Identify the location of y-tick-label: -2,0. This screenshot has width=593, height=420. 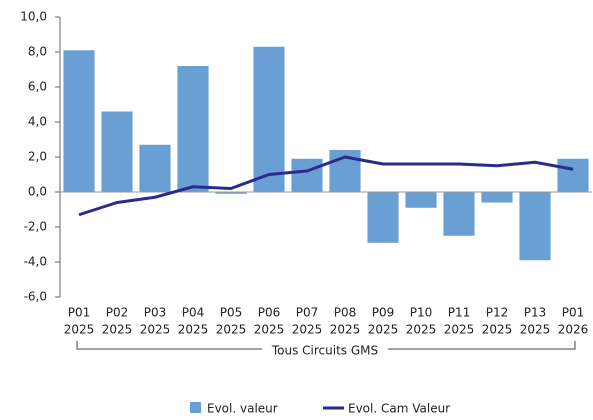
(35, 227).